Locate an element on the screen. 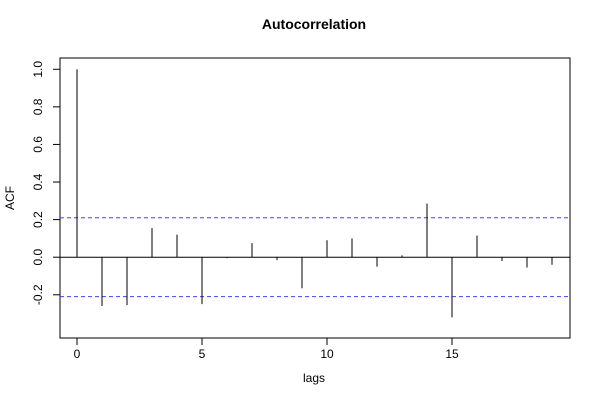 The image size is (599, 400). y-tick-label: 0.8 is located at coordinates (38, 106).